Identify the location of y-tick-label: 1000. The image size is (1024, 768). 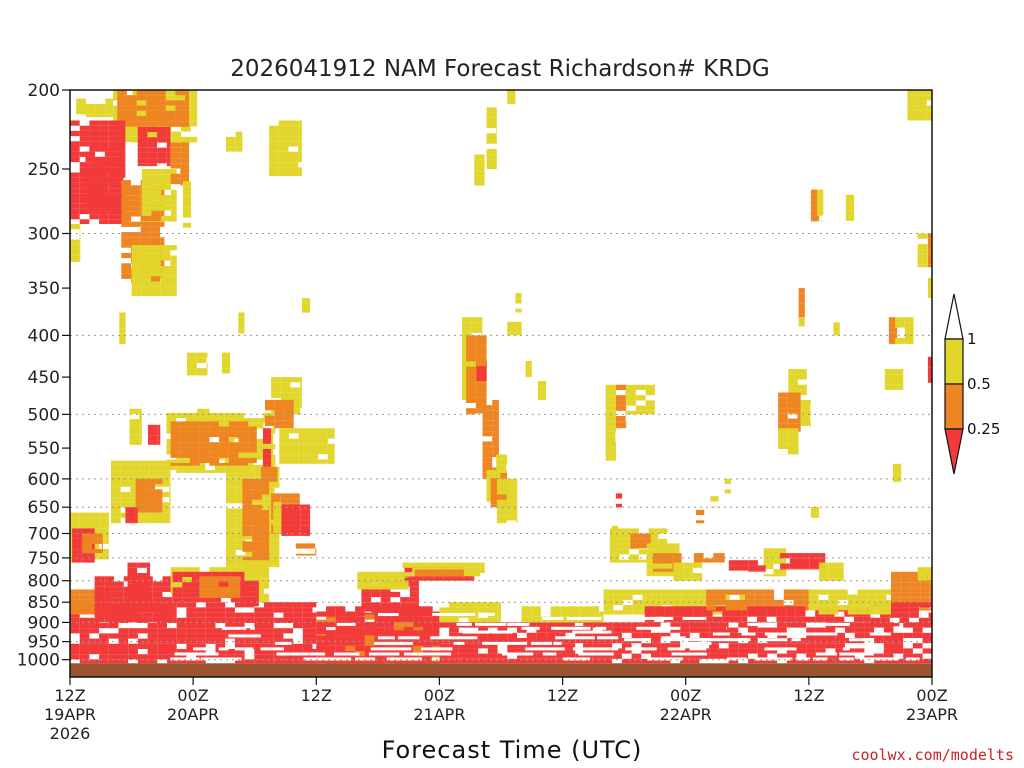
(38, 661).